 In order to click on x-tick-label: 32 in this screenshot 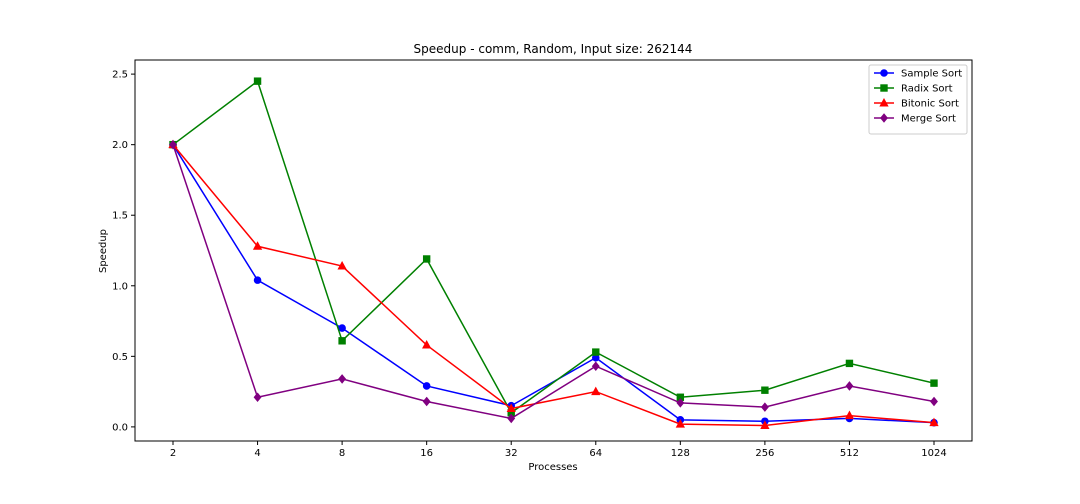, I will do `click(511, 453)`.